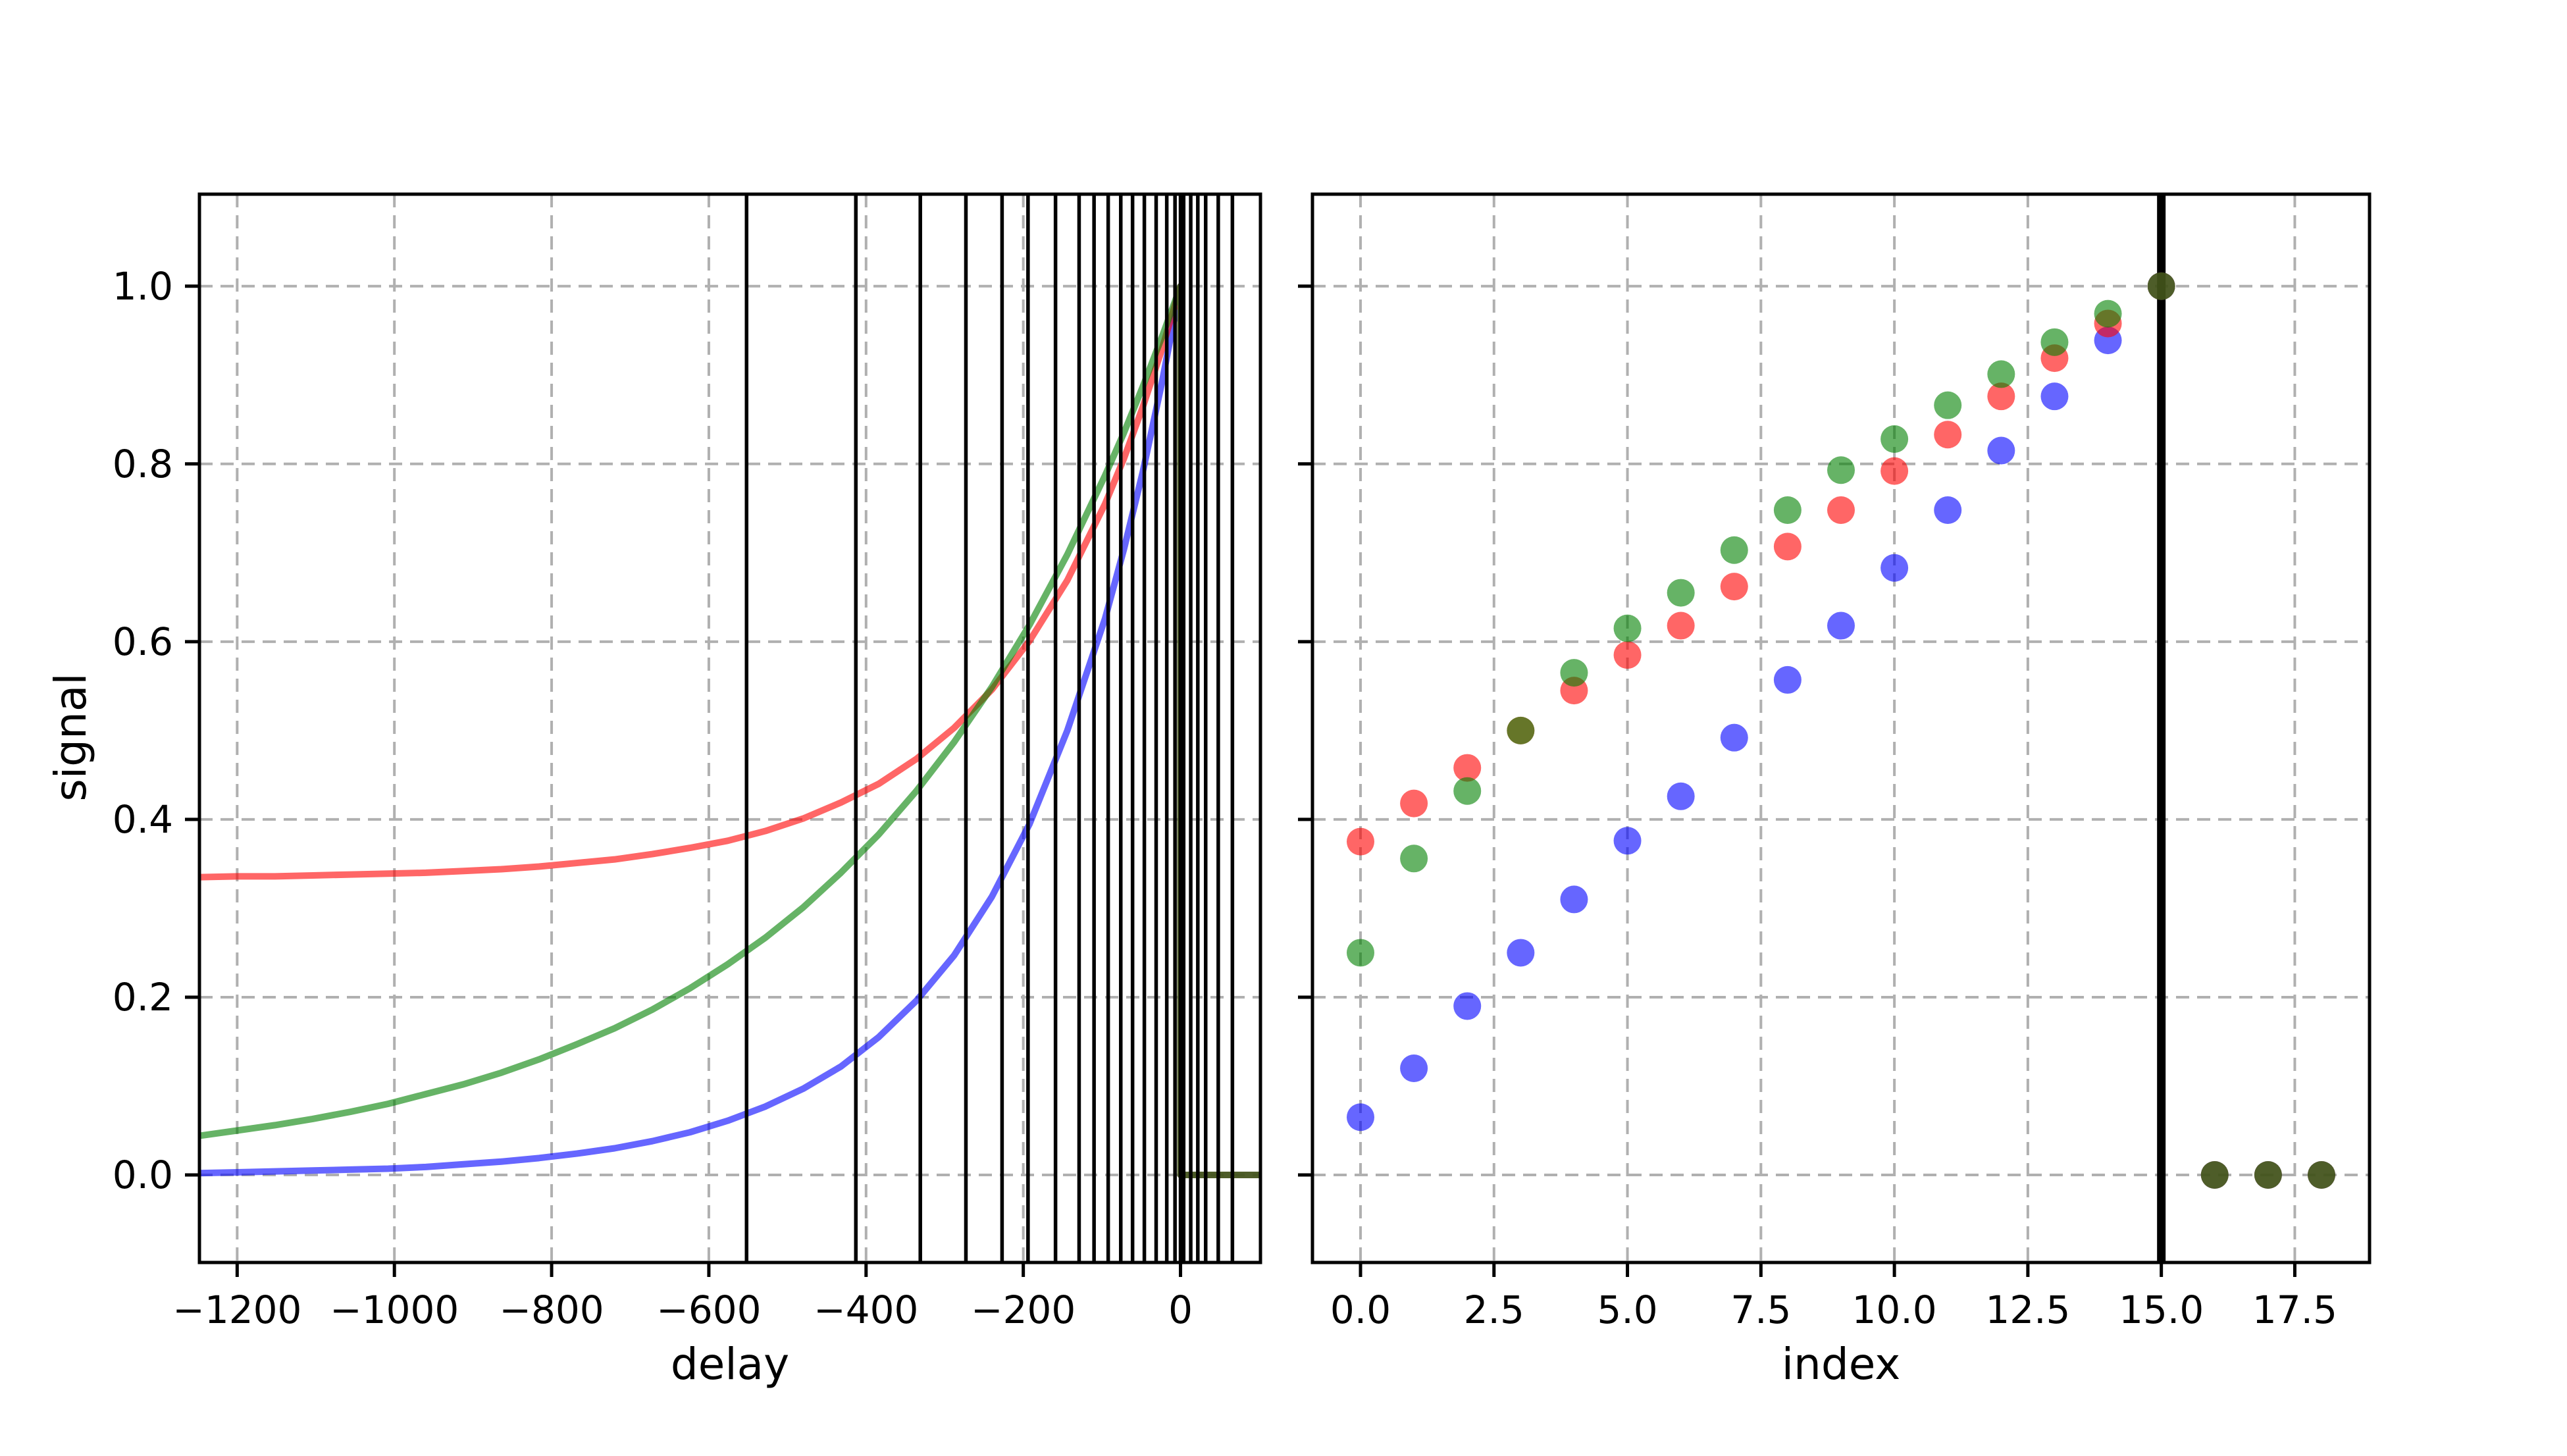 This screenshot has height=1456, width=2567. I want to click on y-tick-label: 1.0, so click(143, 286).